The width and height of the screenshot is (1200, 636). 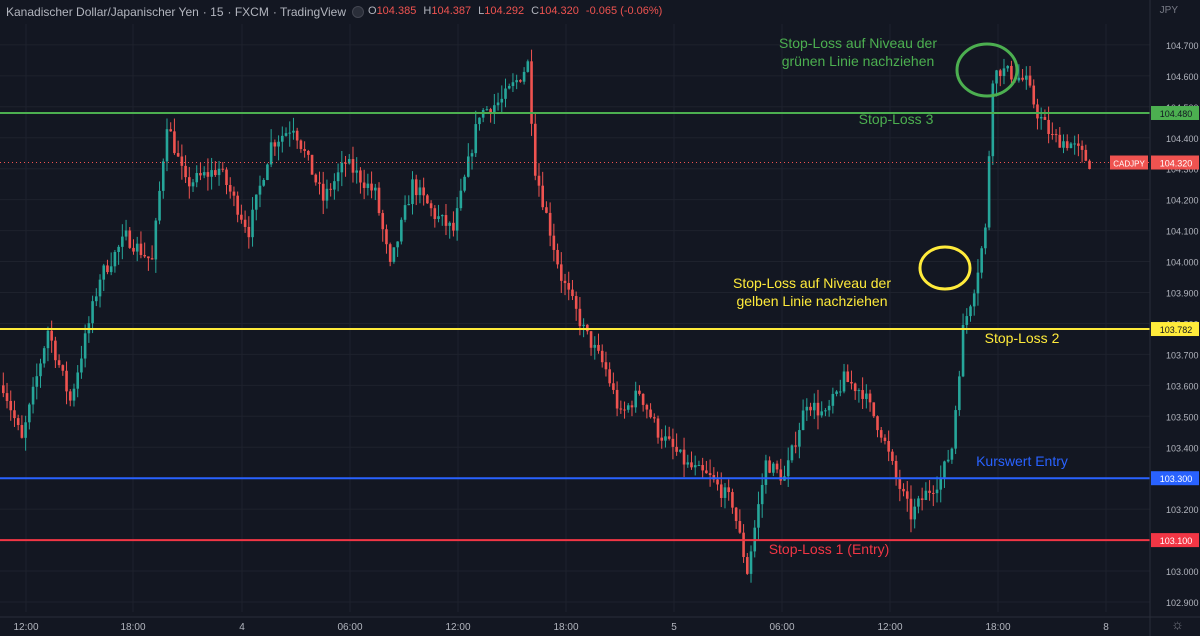 I want to click on source: TradingView, so click(x=313, y=12).